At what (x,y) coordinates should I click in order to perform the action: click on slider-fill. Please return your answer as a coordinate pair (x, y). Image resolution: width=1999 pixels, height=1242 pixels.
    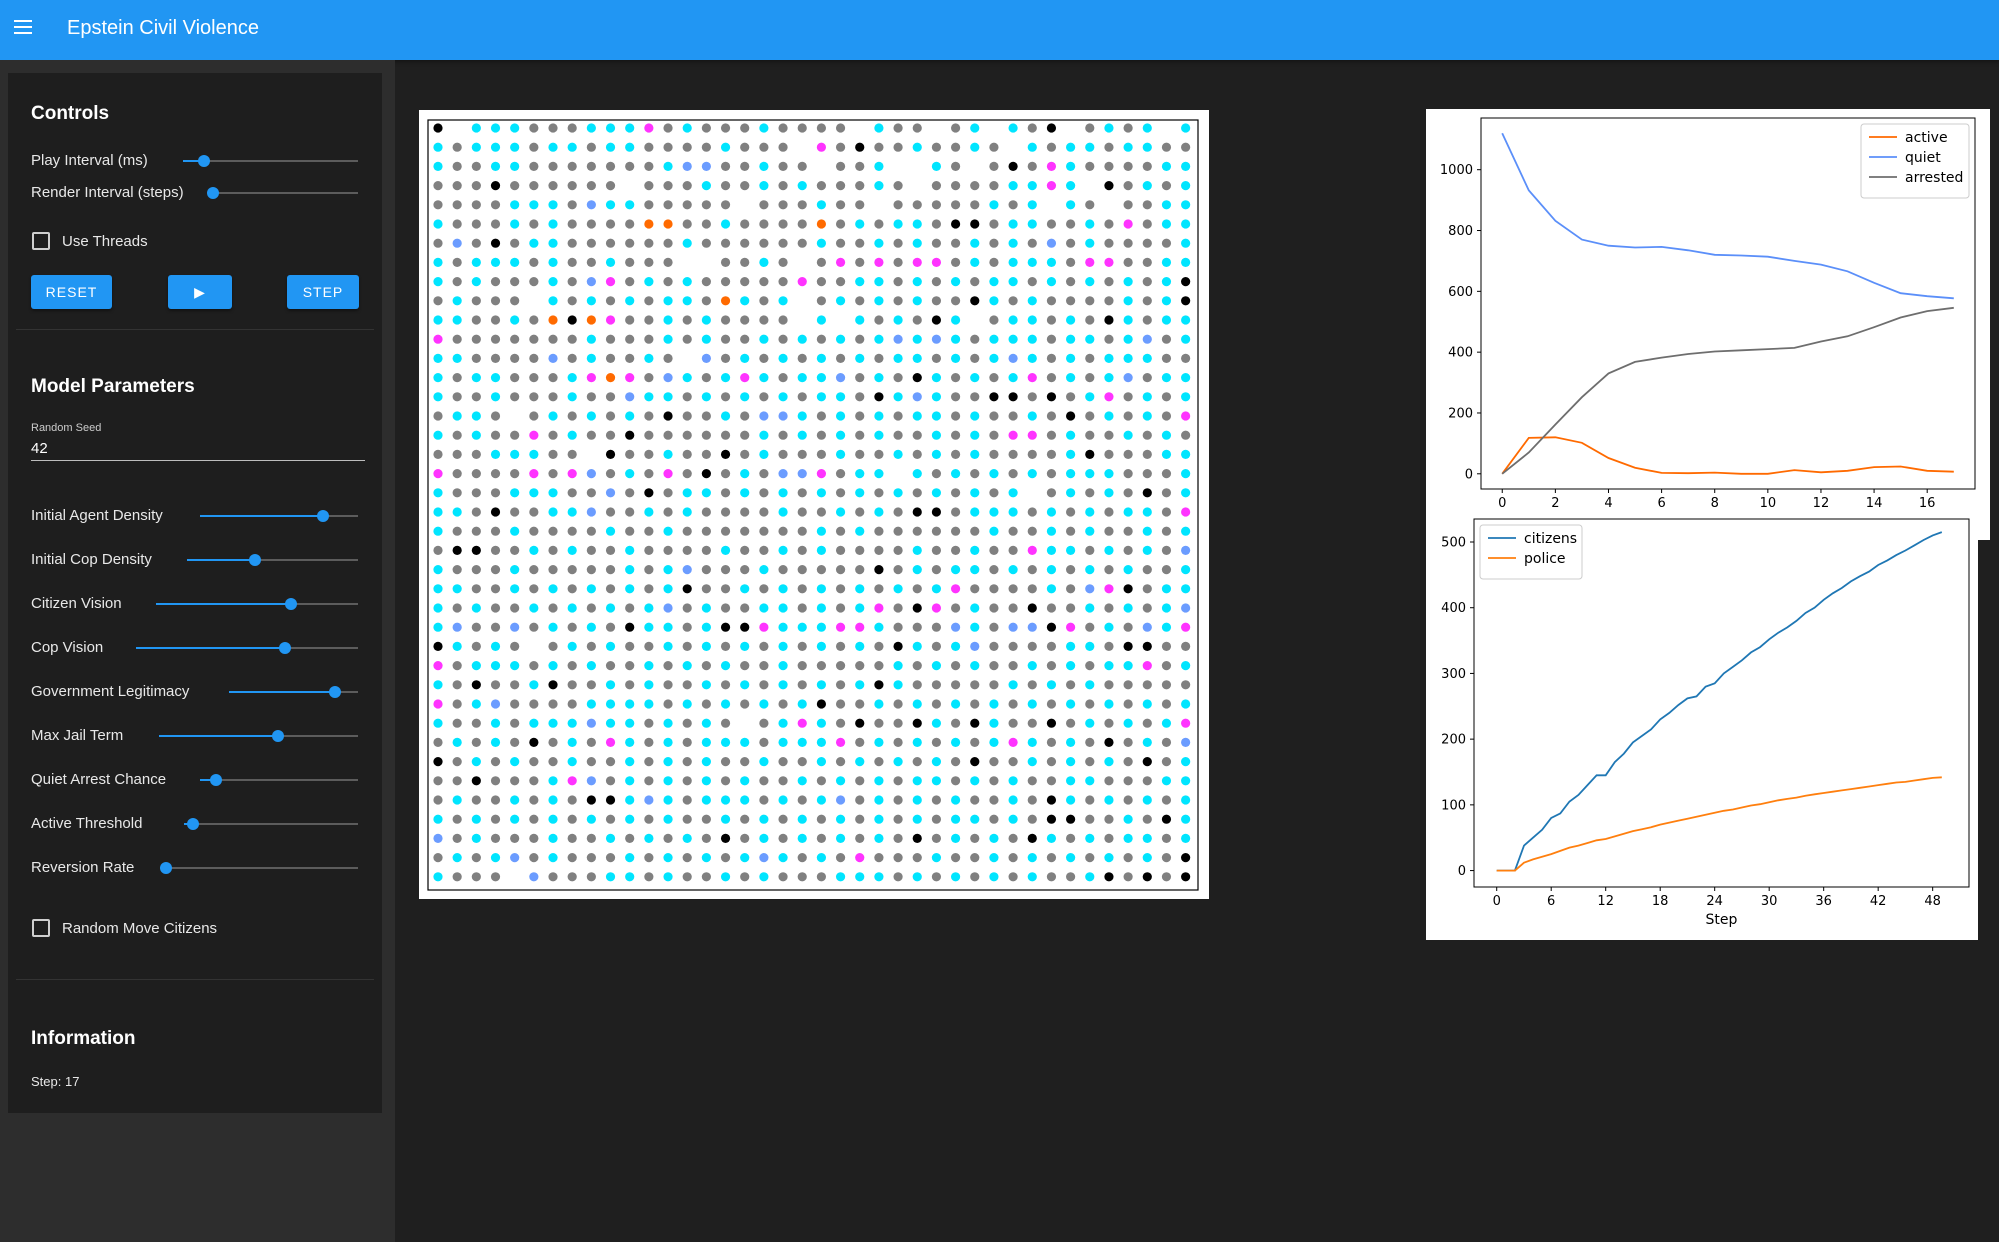
    Looking at the image, I should click on (219, 736).